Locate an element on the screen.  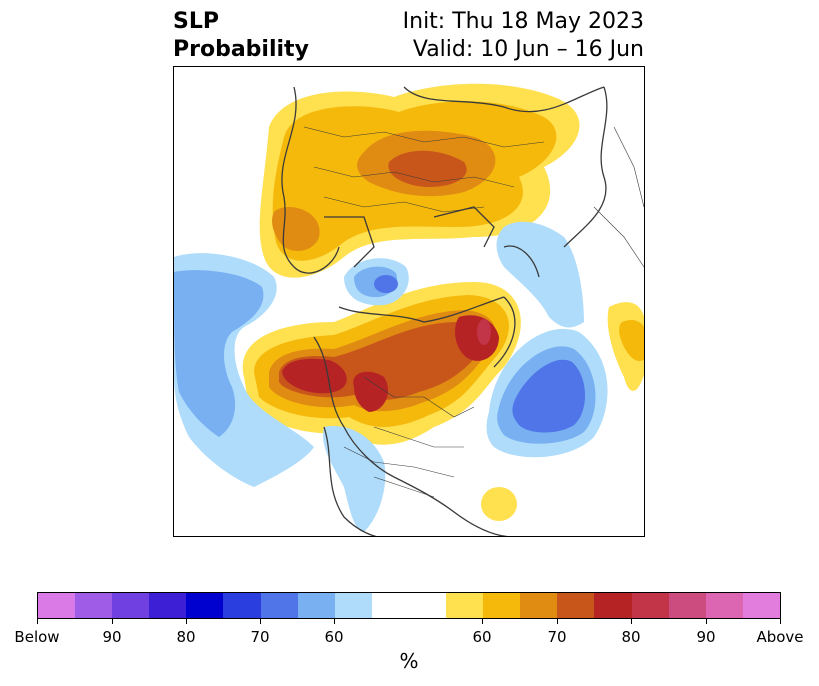
valid-range: Valid: 10 Jun – 16 Jun is located at coordinates (528, 49).